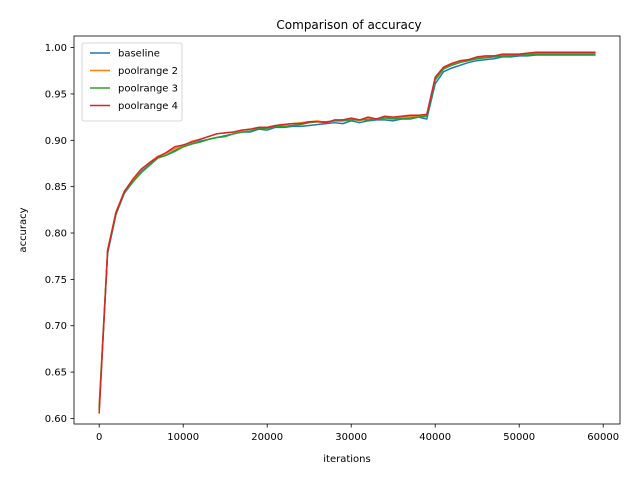 This screenshot has height=480, width=640. What do you see at coordinates (348, 25) in the screenshot?
I see `chart-title: Comparison of accuracy` at bounding box center [348, 25].